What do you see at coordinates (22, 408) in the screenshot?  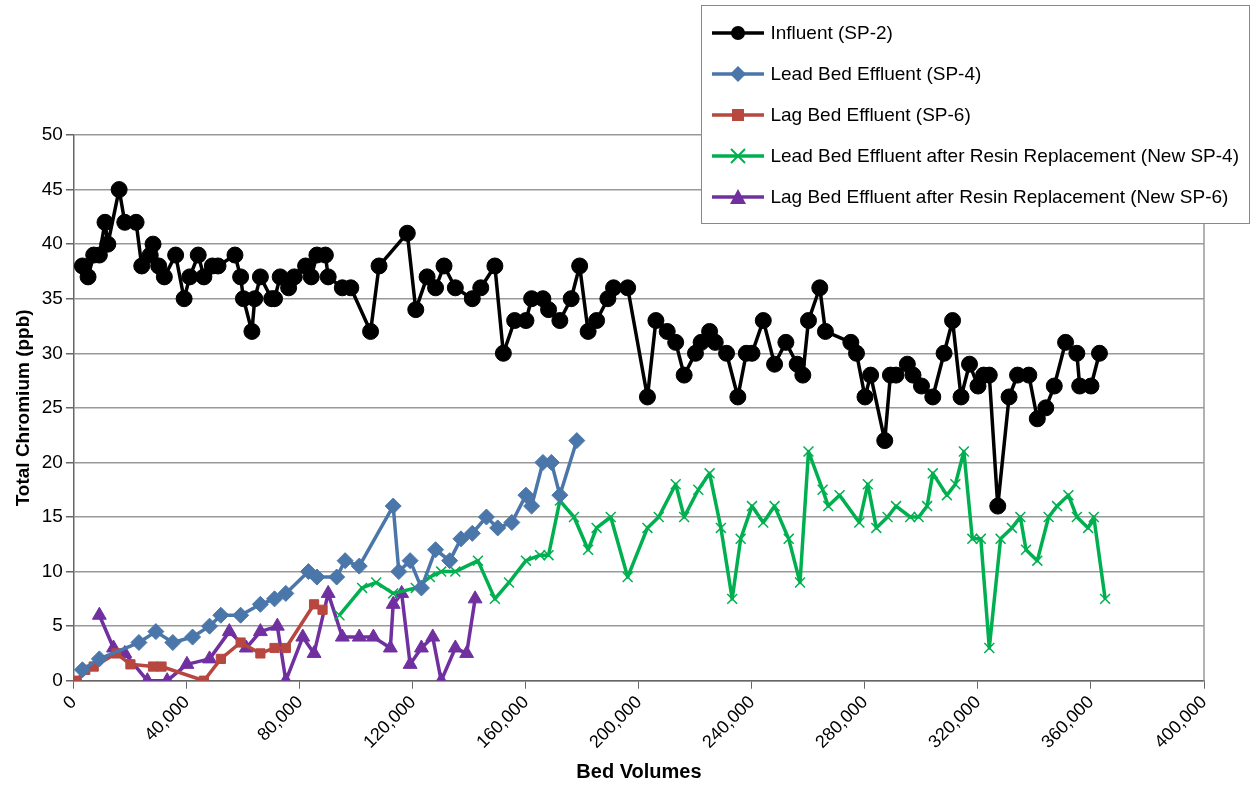 I see `y-axis-title: Total Chromium (ppb)` at bounding box center [22, 408].